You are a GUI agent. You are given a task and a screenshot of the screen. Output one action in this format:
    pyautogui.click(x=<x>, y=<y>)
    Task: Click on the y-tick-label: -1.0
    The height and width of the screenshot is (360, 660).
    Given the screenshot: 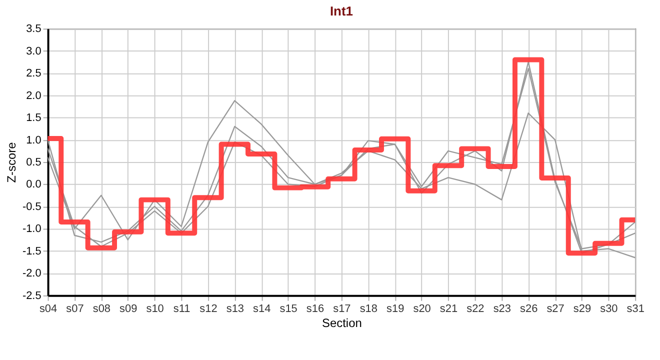 What is the action you would take?
    pyautogui.click(x=32, y=229)
    